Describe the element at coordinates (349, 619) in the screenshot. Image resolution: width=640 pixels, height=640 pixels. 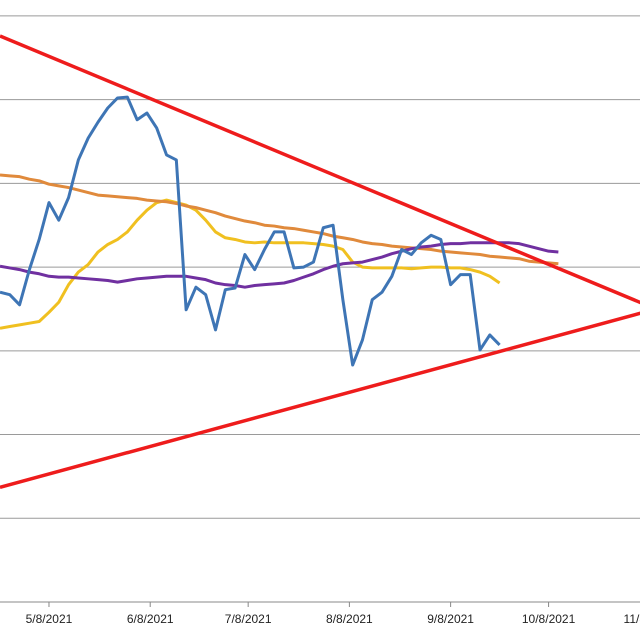
I see `x-tick-label: 8/8/2021` at that location.